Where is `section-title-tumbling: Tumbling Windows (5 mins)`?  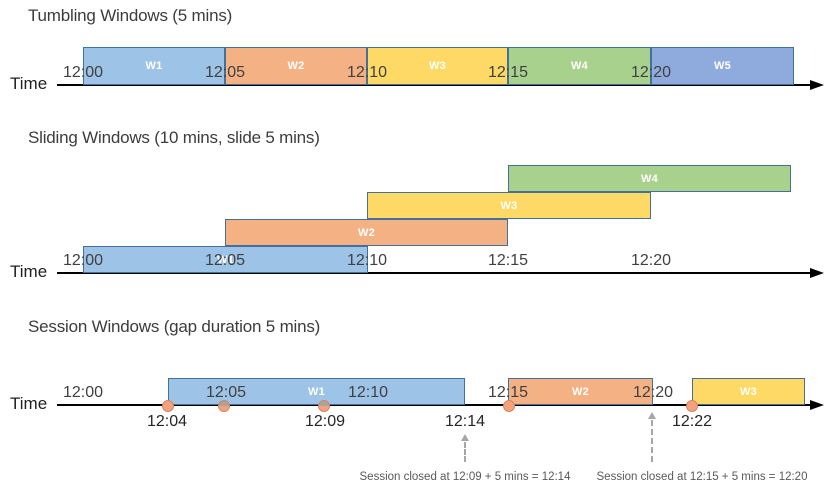
section-title-tumbling: Tumbling Windows (5 mins) is located at coordinates (130, 15).